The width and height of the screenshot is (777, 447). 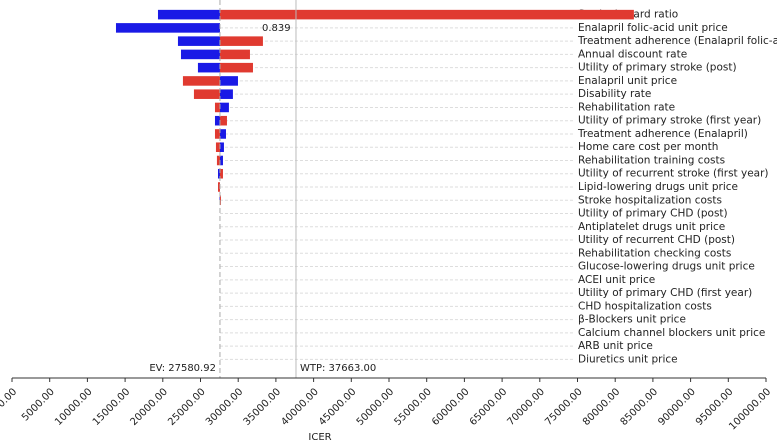 What do you see at coordinates (650, 200) in the screenshot?
I see `row-label: Stroke hospitalization costs` at bounding box center [650, 200].